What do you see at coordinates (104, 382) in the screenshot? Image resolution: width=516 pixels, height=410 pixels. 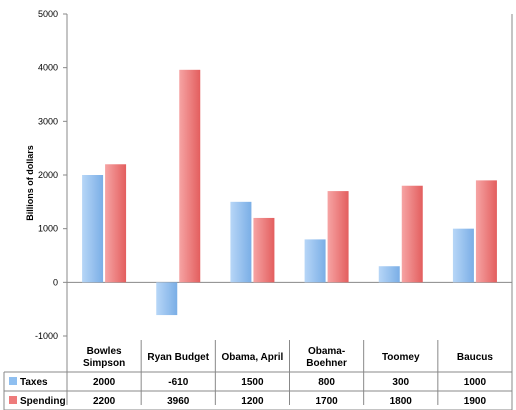 I see `table-cell-value: 2000` at bounding box center [104, 382].